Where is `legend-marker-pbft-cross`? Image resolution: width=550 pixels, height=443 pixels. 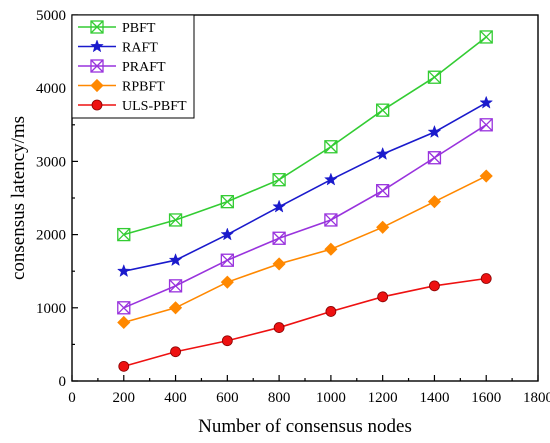
legend-marker-pbft-cross is located at coordinates (97, 27).